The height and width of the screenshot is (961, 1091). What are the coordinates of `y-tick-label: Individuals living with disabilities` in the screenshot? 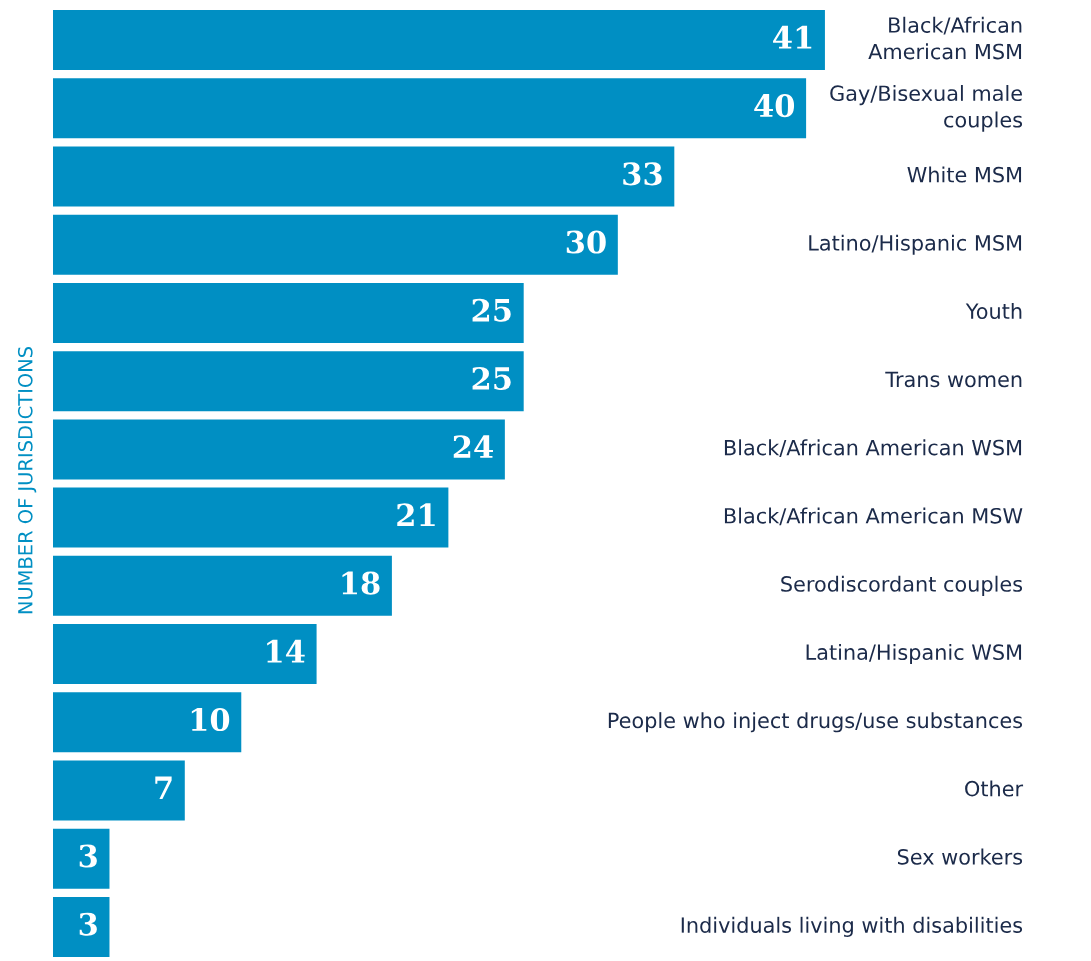 It's located at (852, 926).